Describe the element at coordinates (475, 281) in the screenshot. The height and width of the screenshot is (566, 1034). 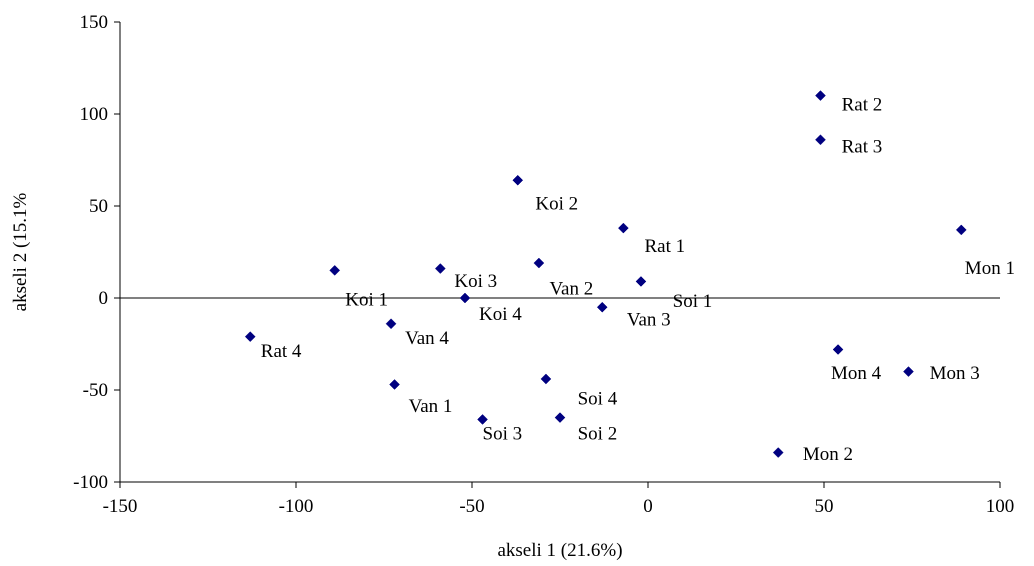
I see `point-label: Koi 3` at that location.